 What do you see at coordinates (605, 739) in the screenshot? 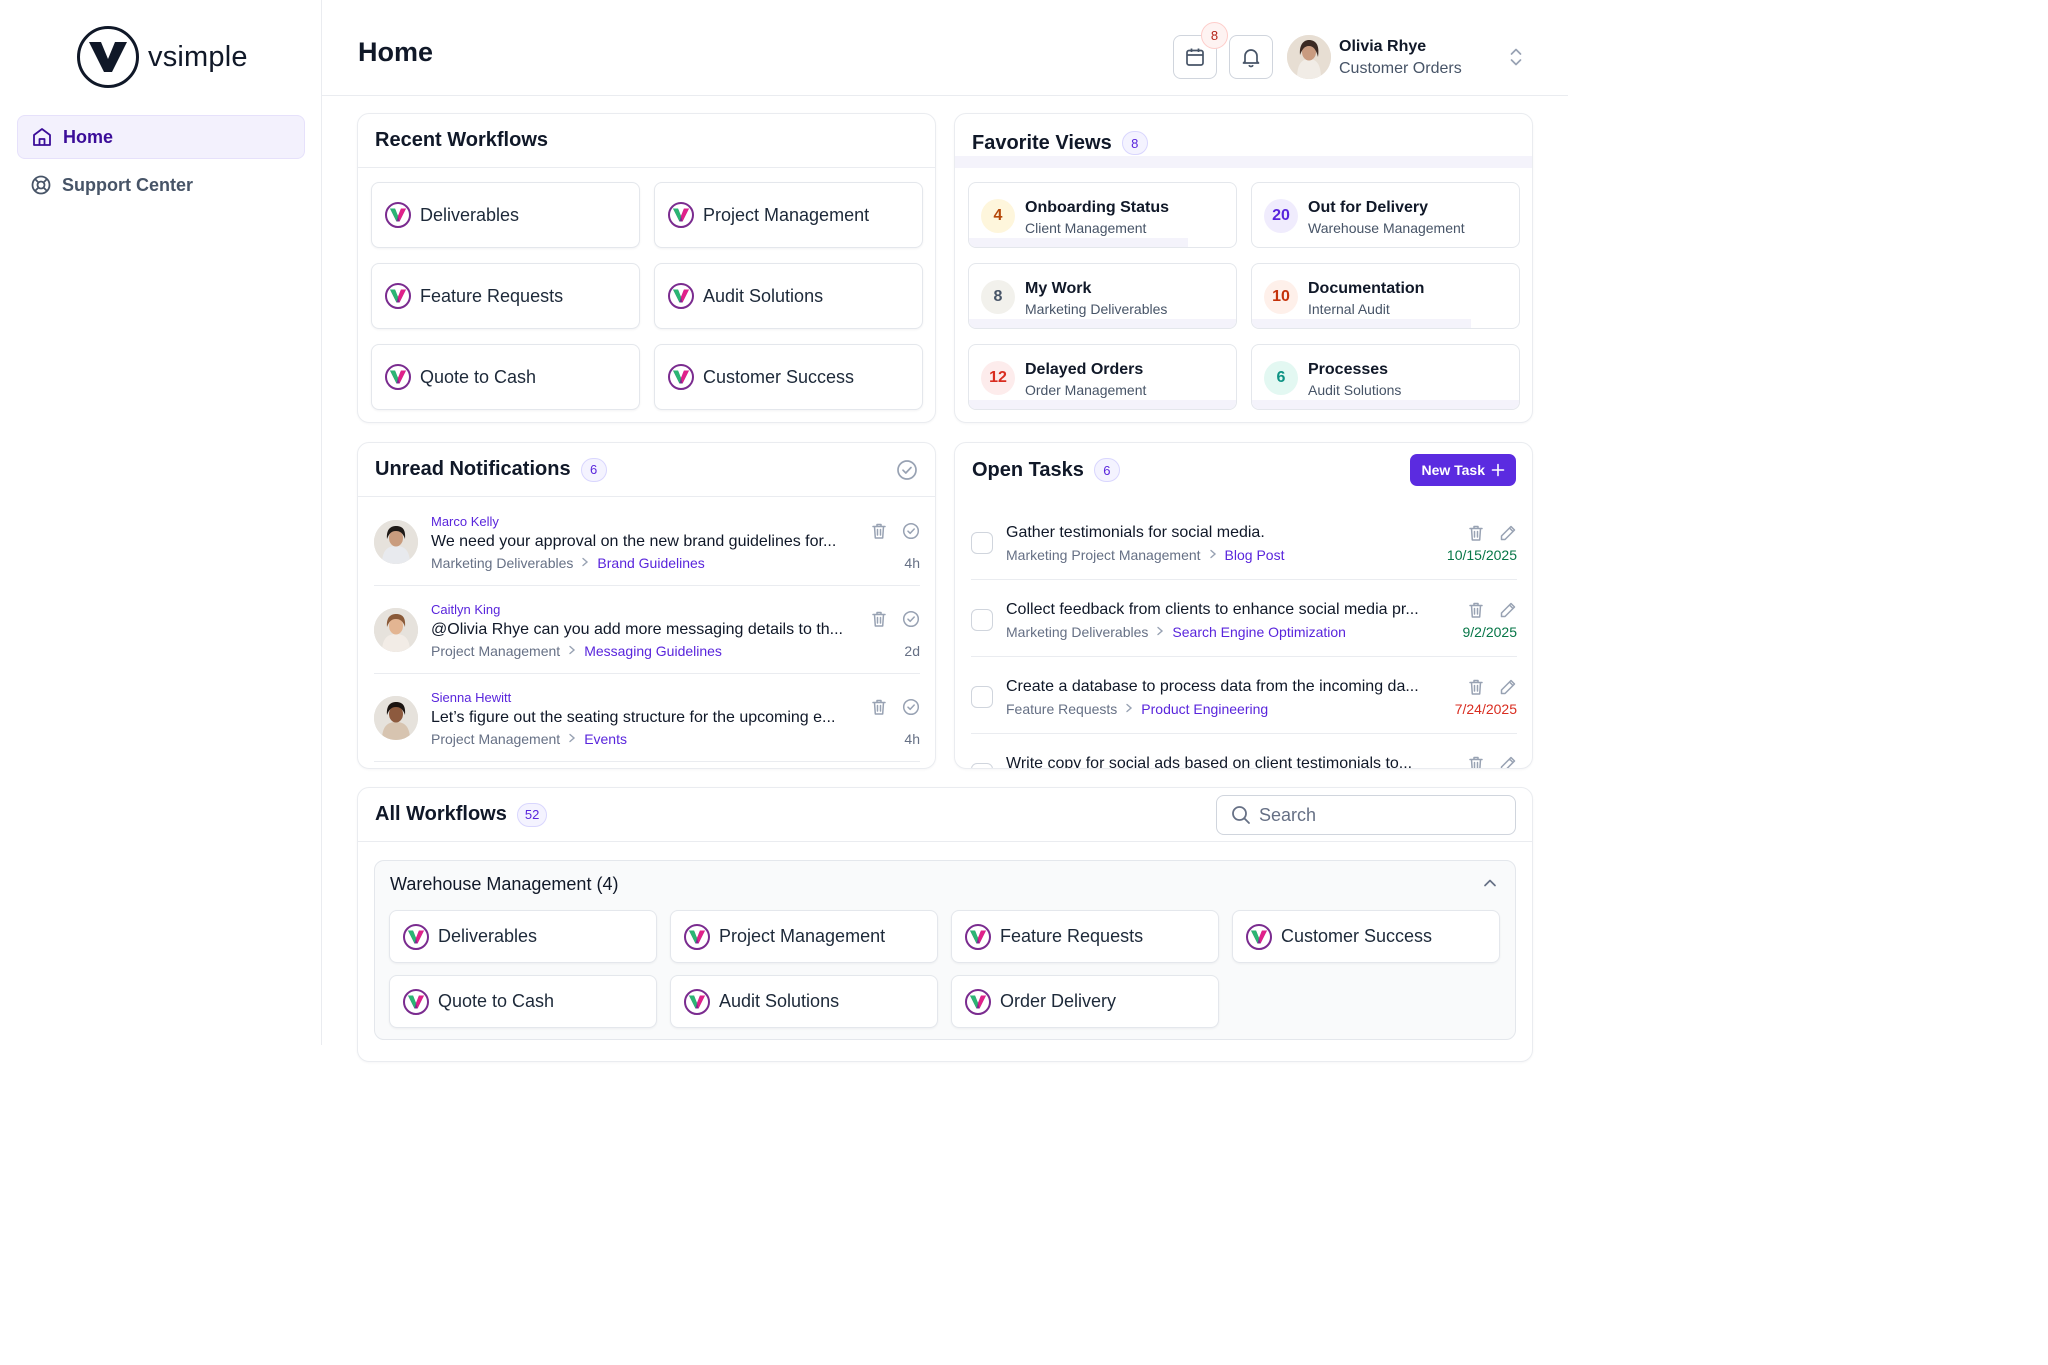
I see `breadcrumb-link: Events` at bounding box center [605, 739].